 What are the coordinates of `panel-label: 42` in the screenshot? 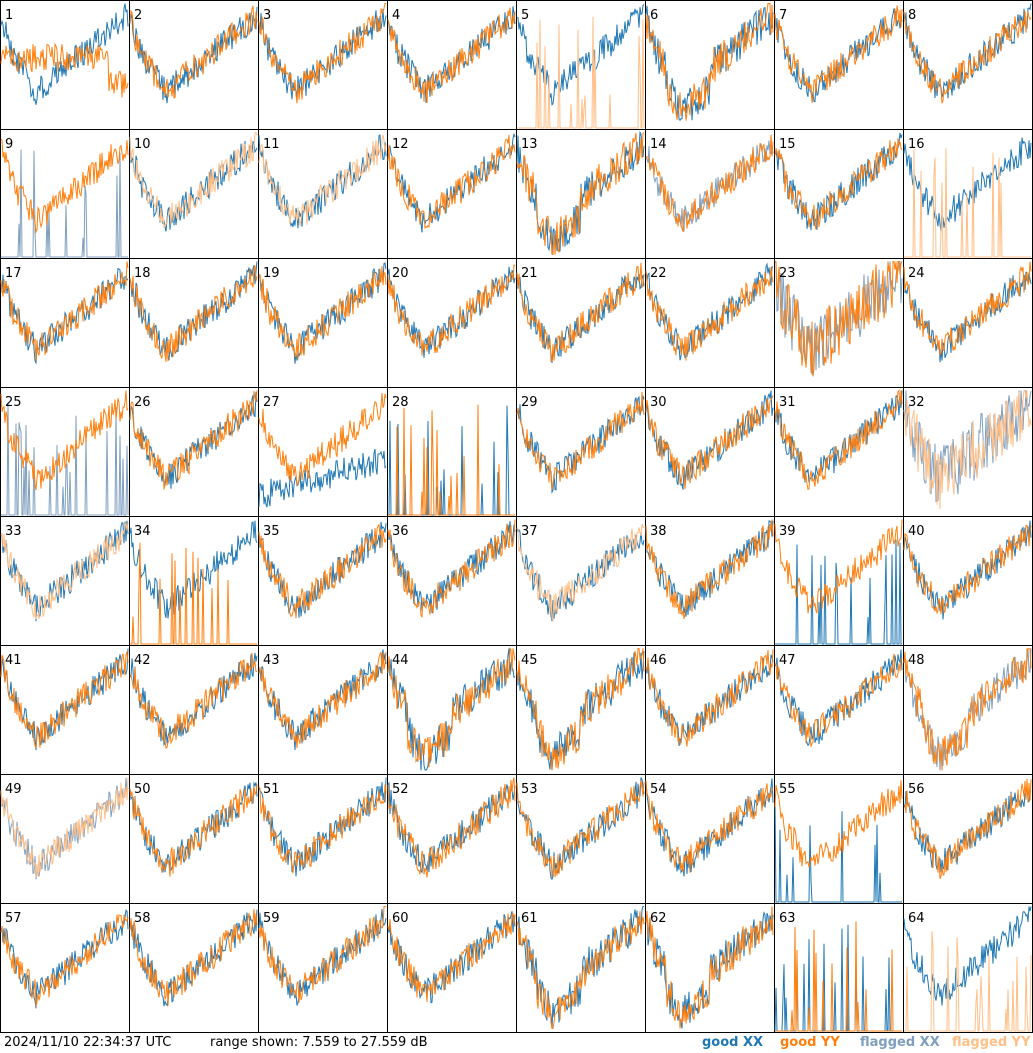 It's located at (142, 660).